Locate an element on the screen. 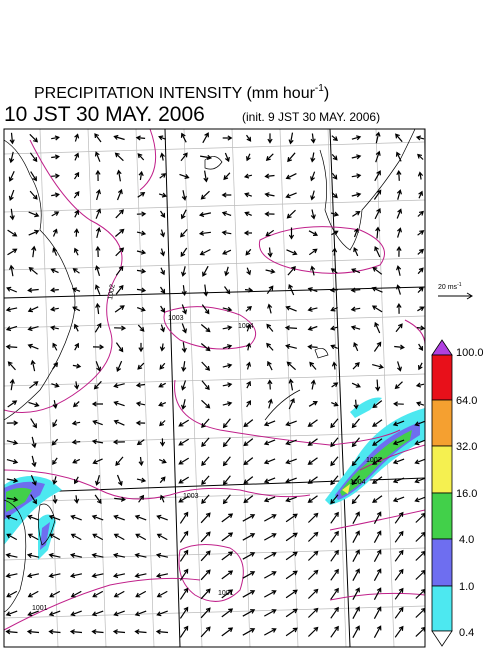  coastline is located at coordinates (47, 524).